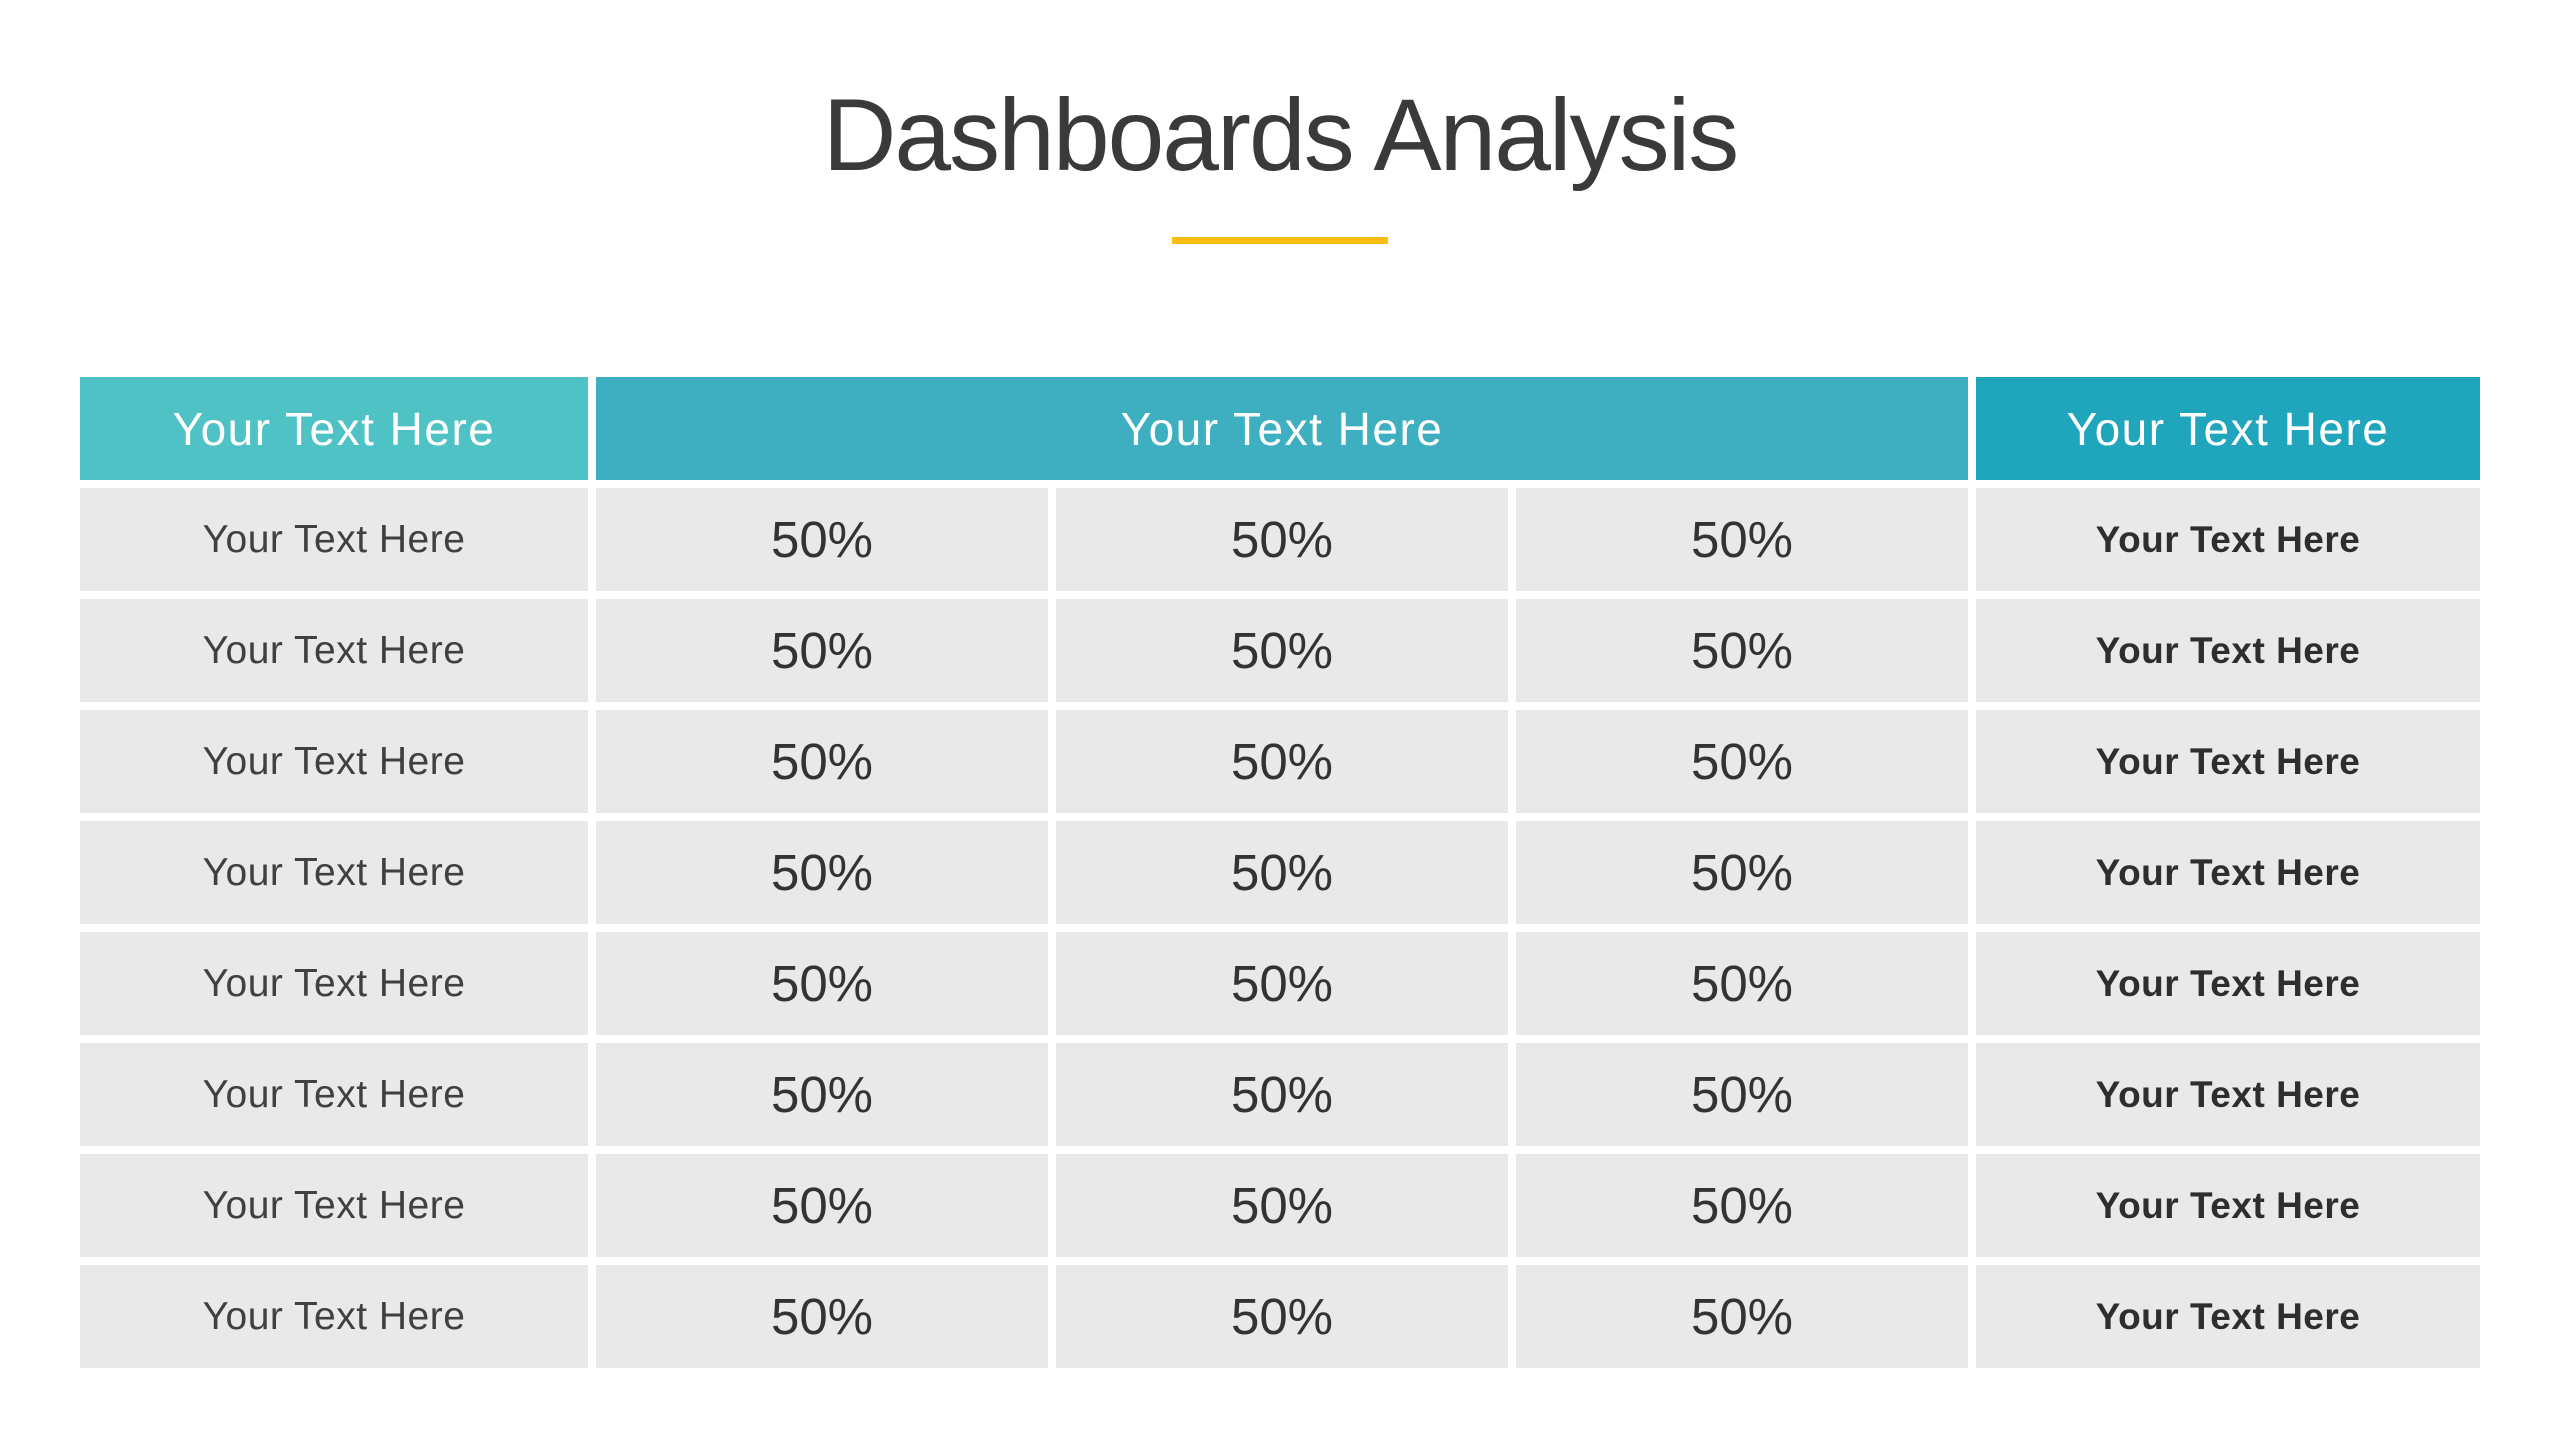  Describe the element at coordinates (1282, 428) in the screenshot. I see `table-header-middle: Your Text Here` at that location.